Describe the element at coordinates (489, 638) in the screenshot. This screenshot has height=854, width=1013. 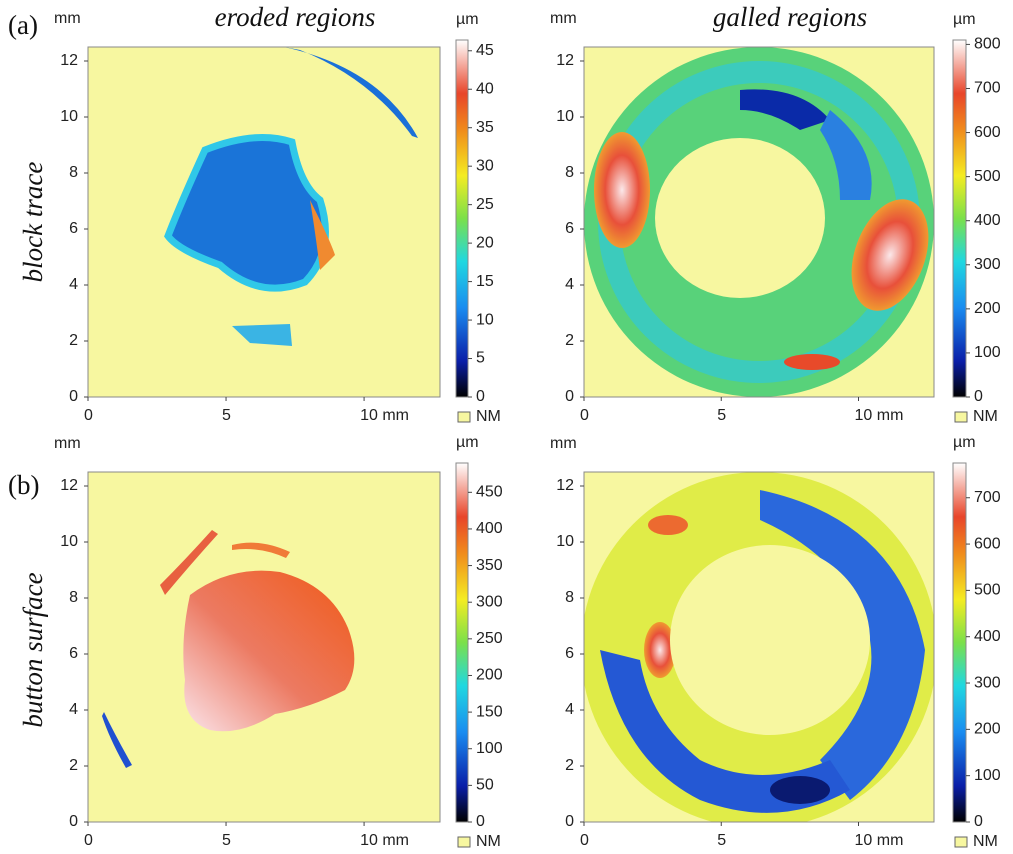
I see `colorbar-tick-label: 250` at that location.